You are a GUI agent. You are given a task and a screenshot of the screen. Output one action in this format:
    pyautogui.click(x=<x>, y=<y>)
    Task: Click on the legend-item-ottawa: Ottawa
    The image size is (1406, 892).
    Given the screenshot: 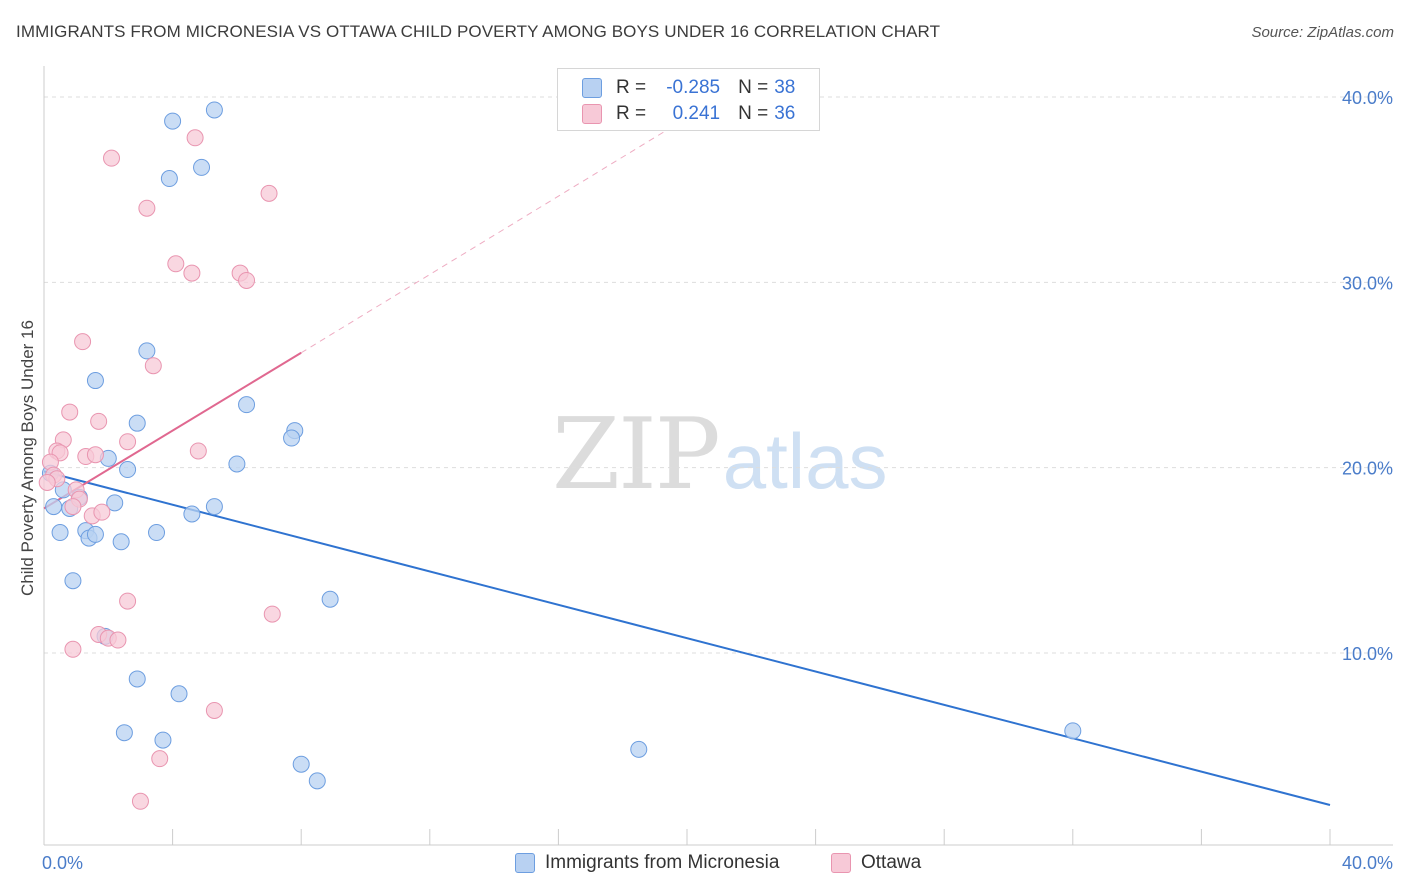 What is the action you would take?
    pyautogui.click(x=876, y=863)
    